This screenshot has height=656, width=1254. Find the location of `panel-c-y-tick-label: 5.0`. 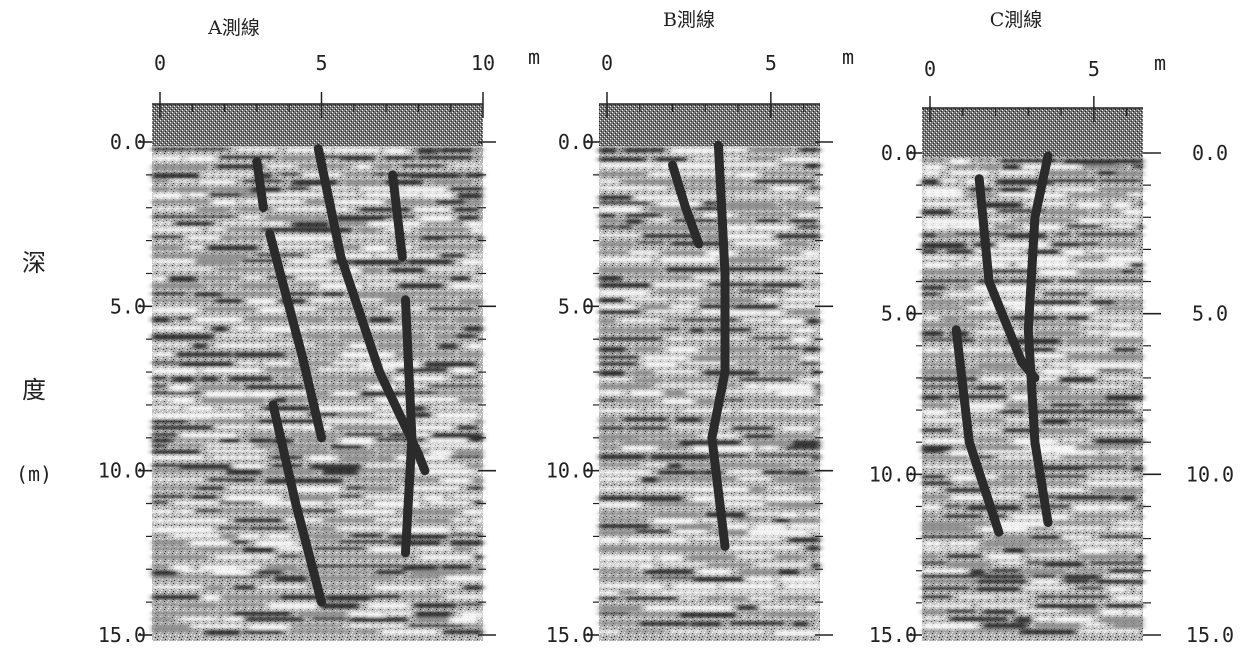

panel-c-y-tick-label: 5.0 is located at coordinates (899, 314).